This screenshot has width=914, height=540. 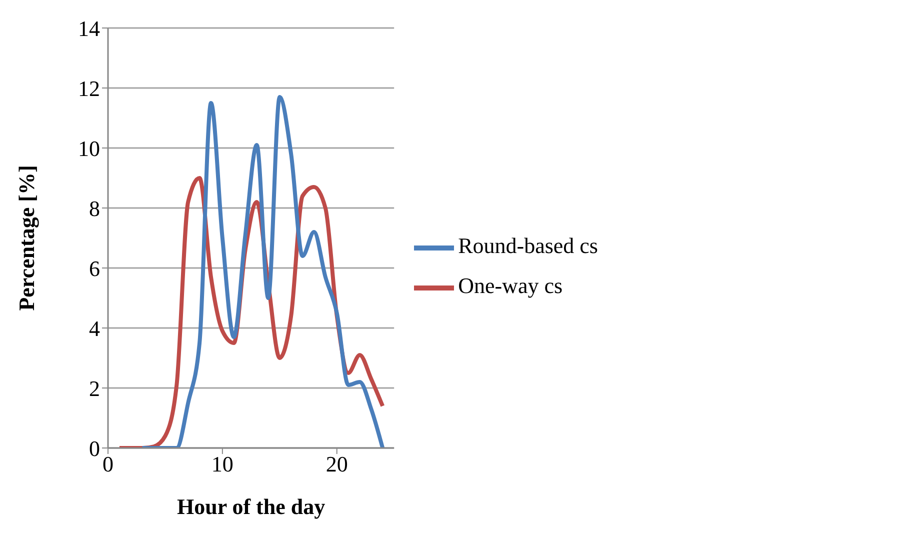 I want to click on y-tick-label: 8, so click(x=94, y=208).